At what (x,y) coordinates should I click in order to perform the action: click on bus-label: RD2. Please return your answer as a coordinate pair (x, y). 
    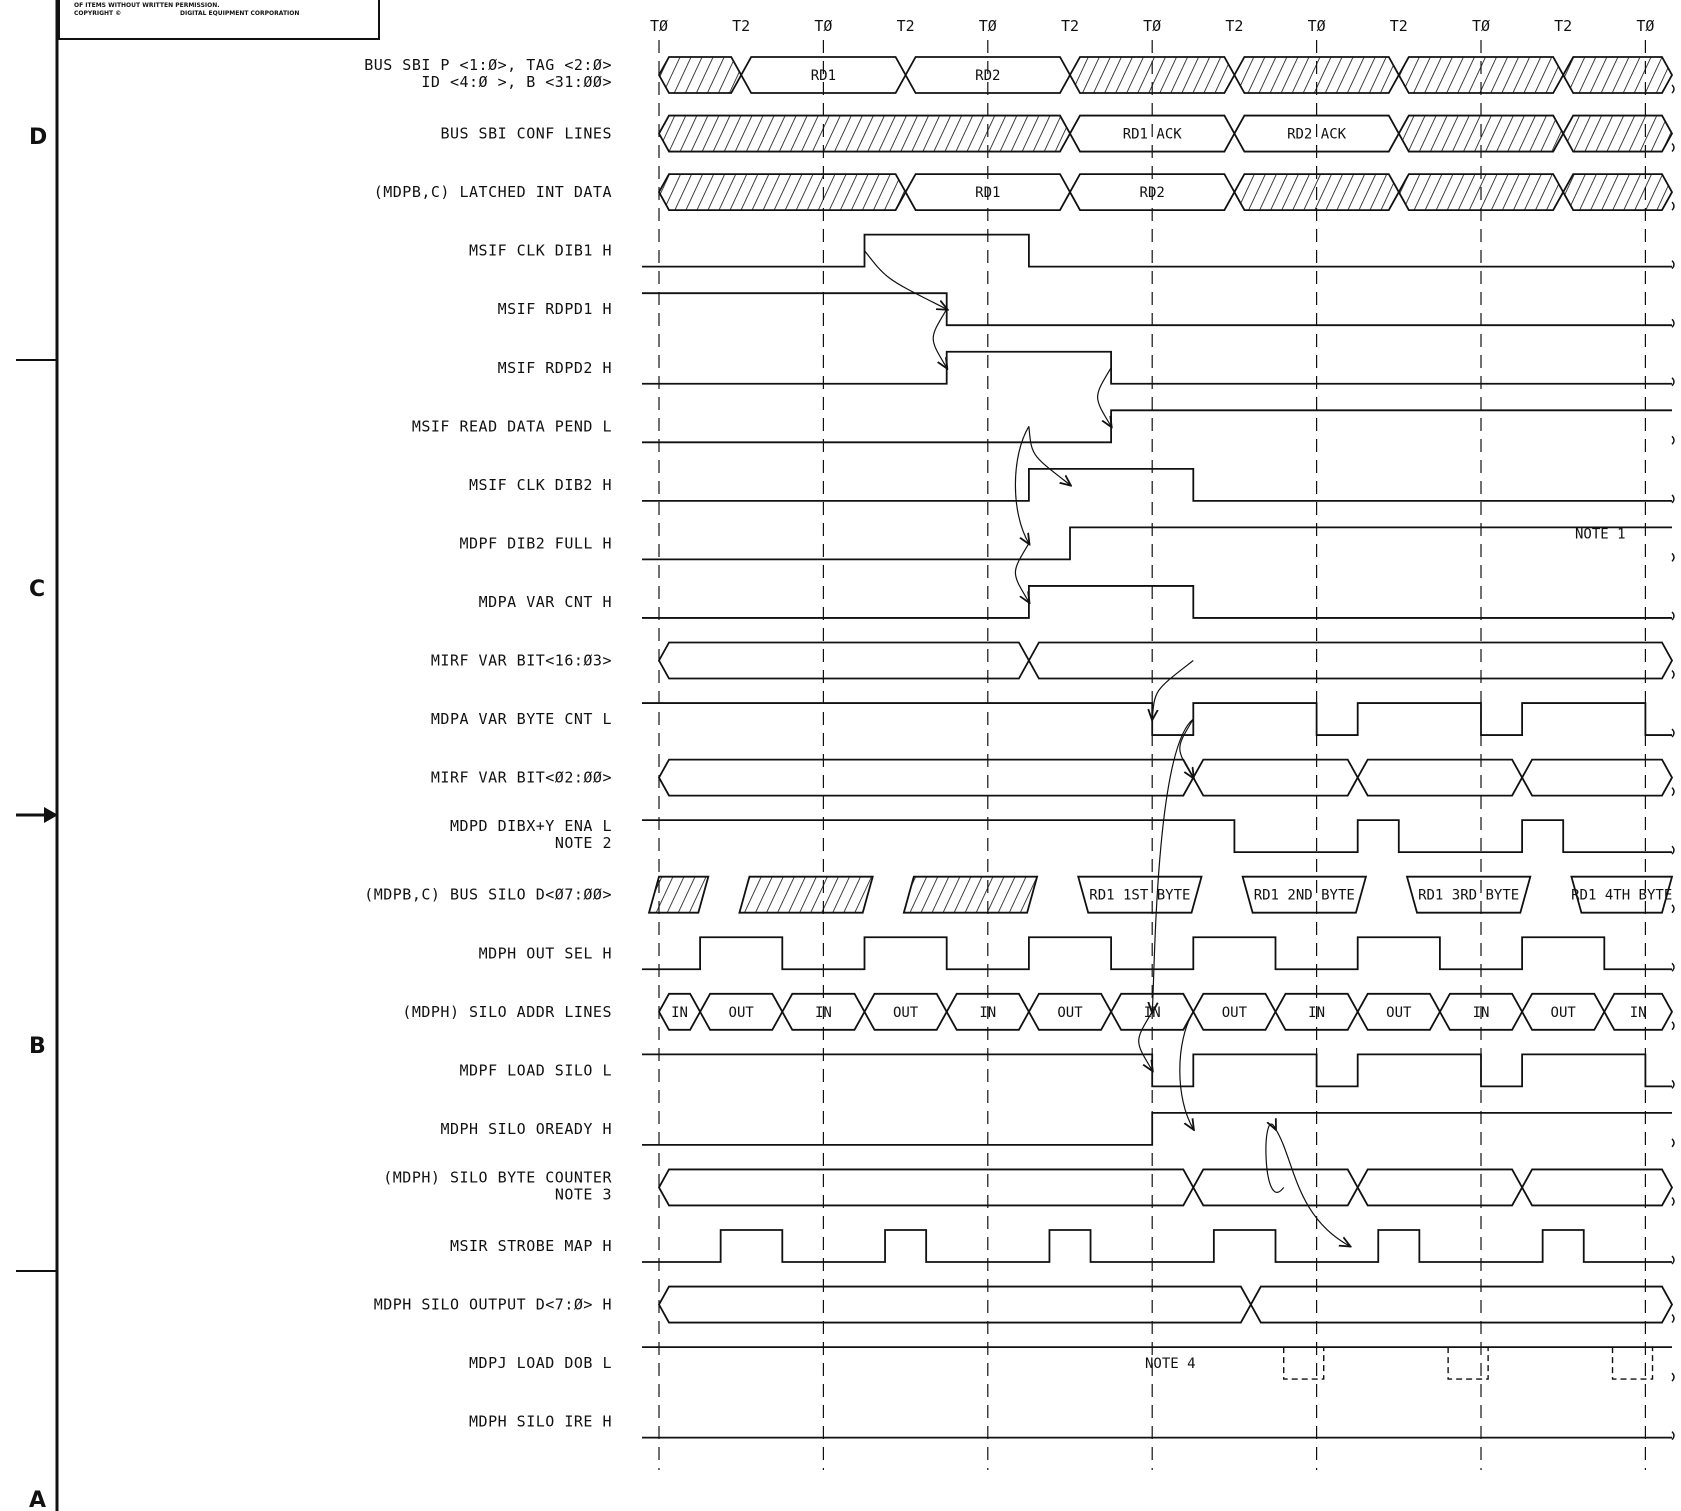
    Looking at the image, I should click on (987, 76).